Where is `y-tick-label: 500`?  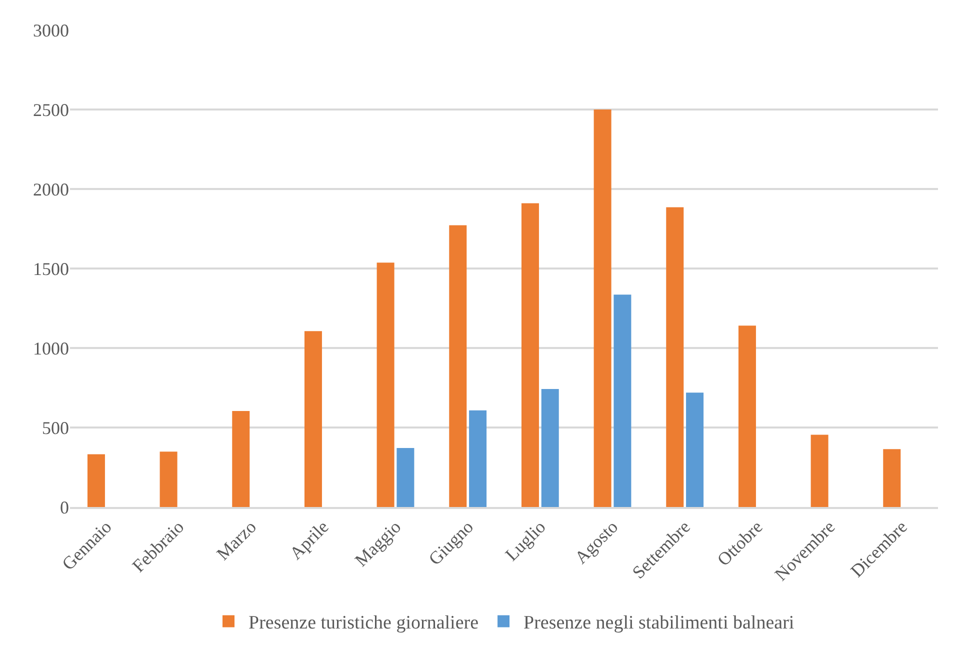 y-tick-label: 500 is located at coordinates (55, 428).